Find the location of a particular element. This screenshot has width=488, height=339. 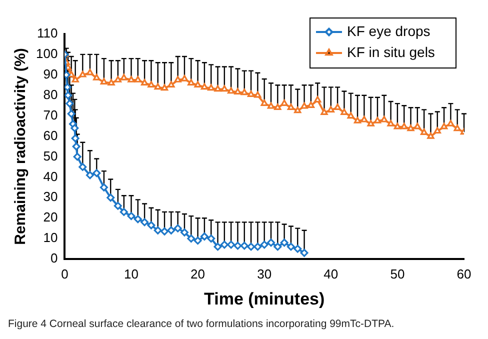

y-tick-label: 90 is located at coordinates (50, 74).